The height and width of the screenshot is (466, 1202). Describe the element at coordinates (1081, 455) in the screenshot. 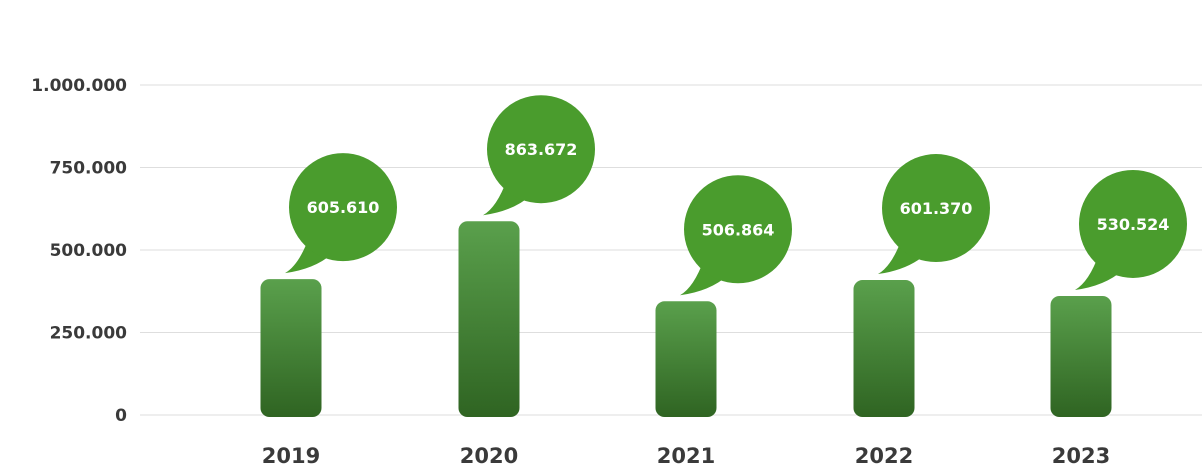

I see `x-tick-label: 2023` at that location.